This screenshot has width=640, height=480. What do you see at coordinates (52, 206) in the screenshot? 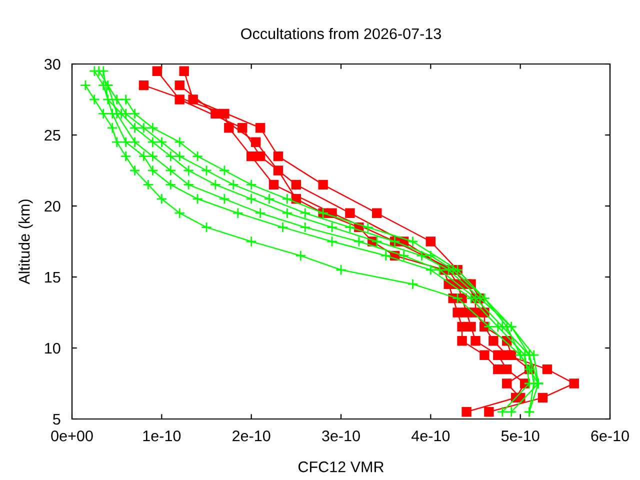
I see `y-tick-label: 20` at bounding box center [52, 206].